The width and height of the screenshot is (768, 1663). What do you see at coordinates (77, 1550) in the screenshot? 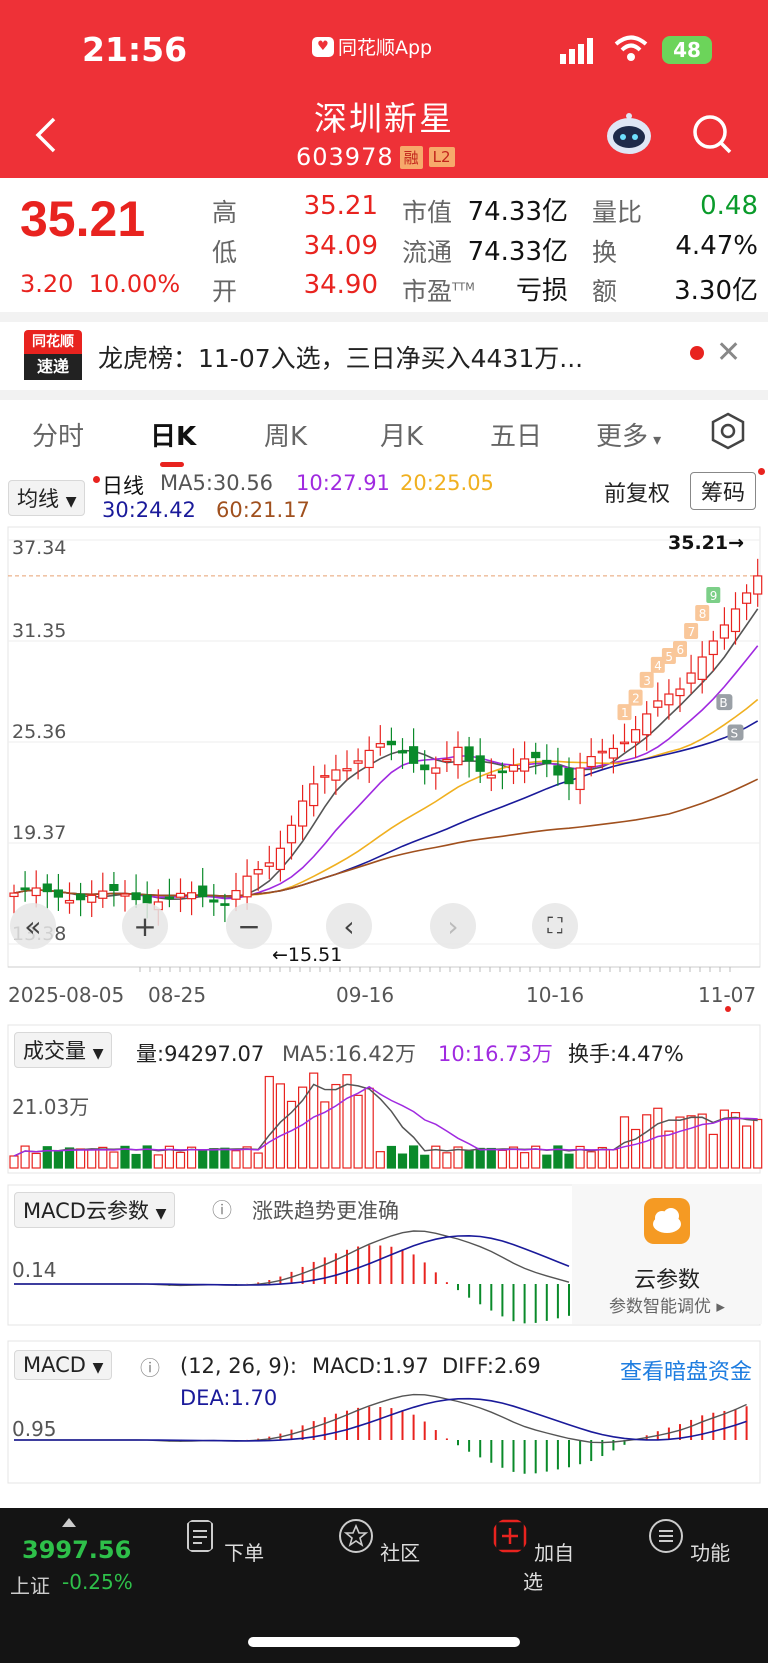
I see `index-value: 3997.56` at bounding box center [77, 1550].